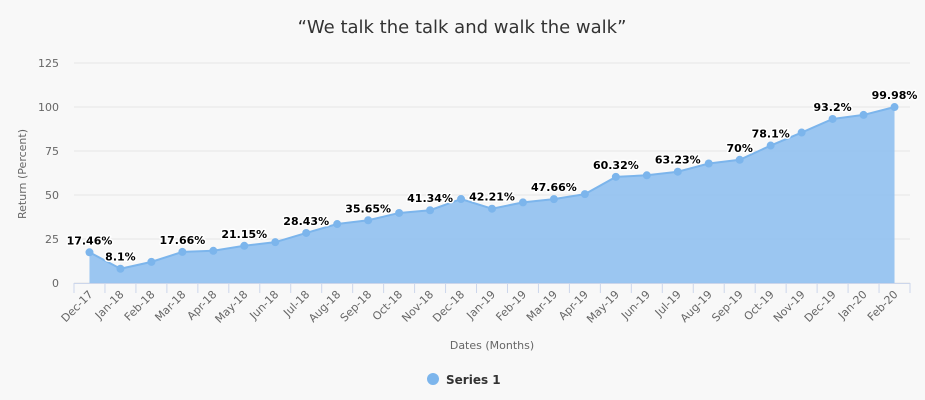 Image resolution: width=925 pixels, height=400 pixels. Describe the element at coordinates (387, 305) in the screenshot. I see `x-tick-label: Oct-18` at that location.